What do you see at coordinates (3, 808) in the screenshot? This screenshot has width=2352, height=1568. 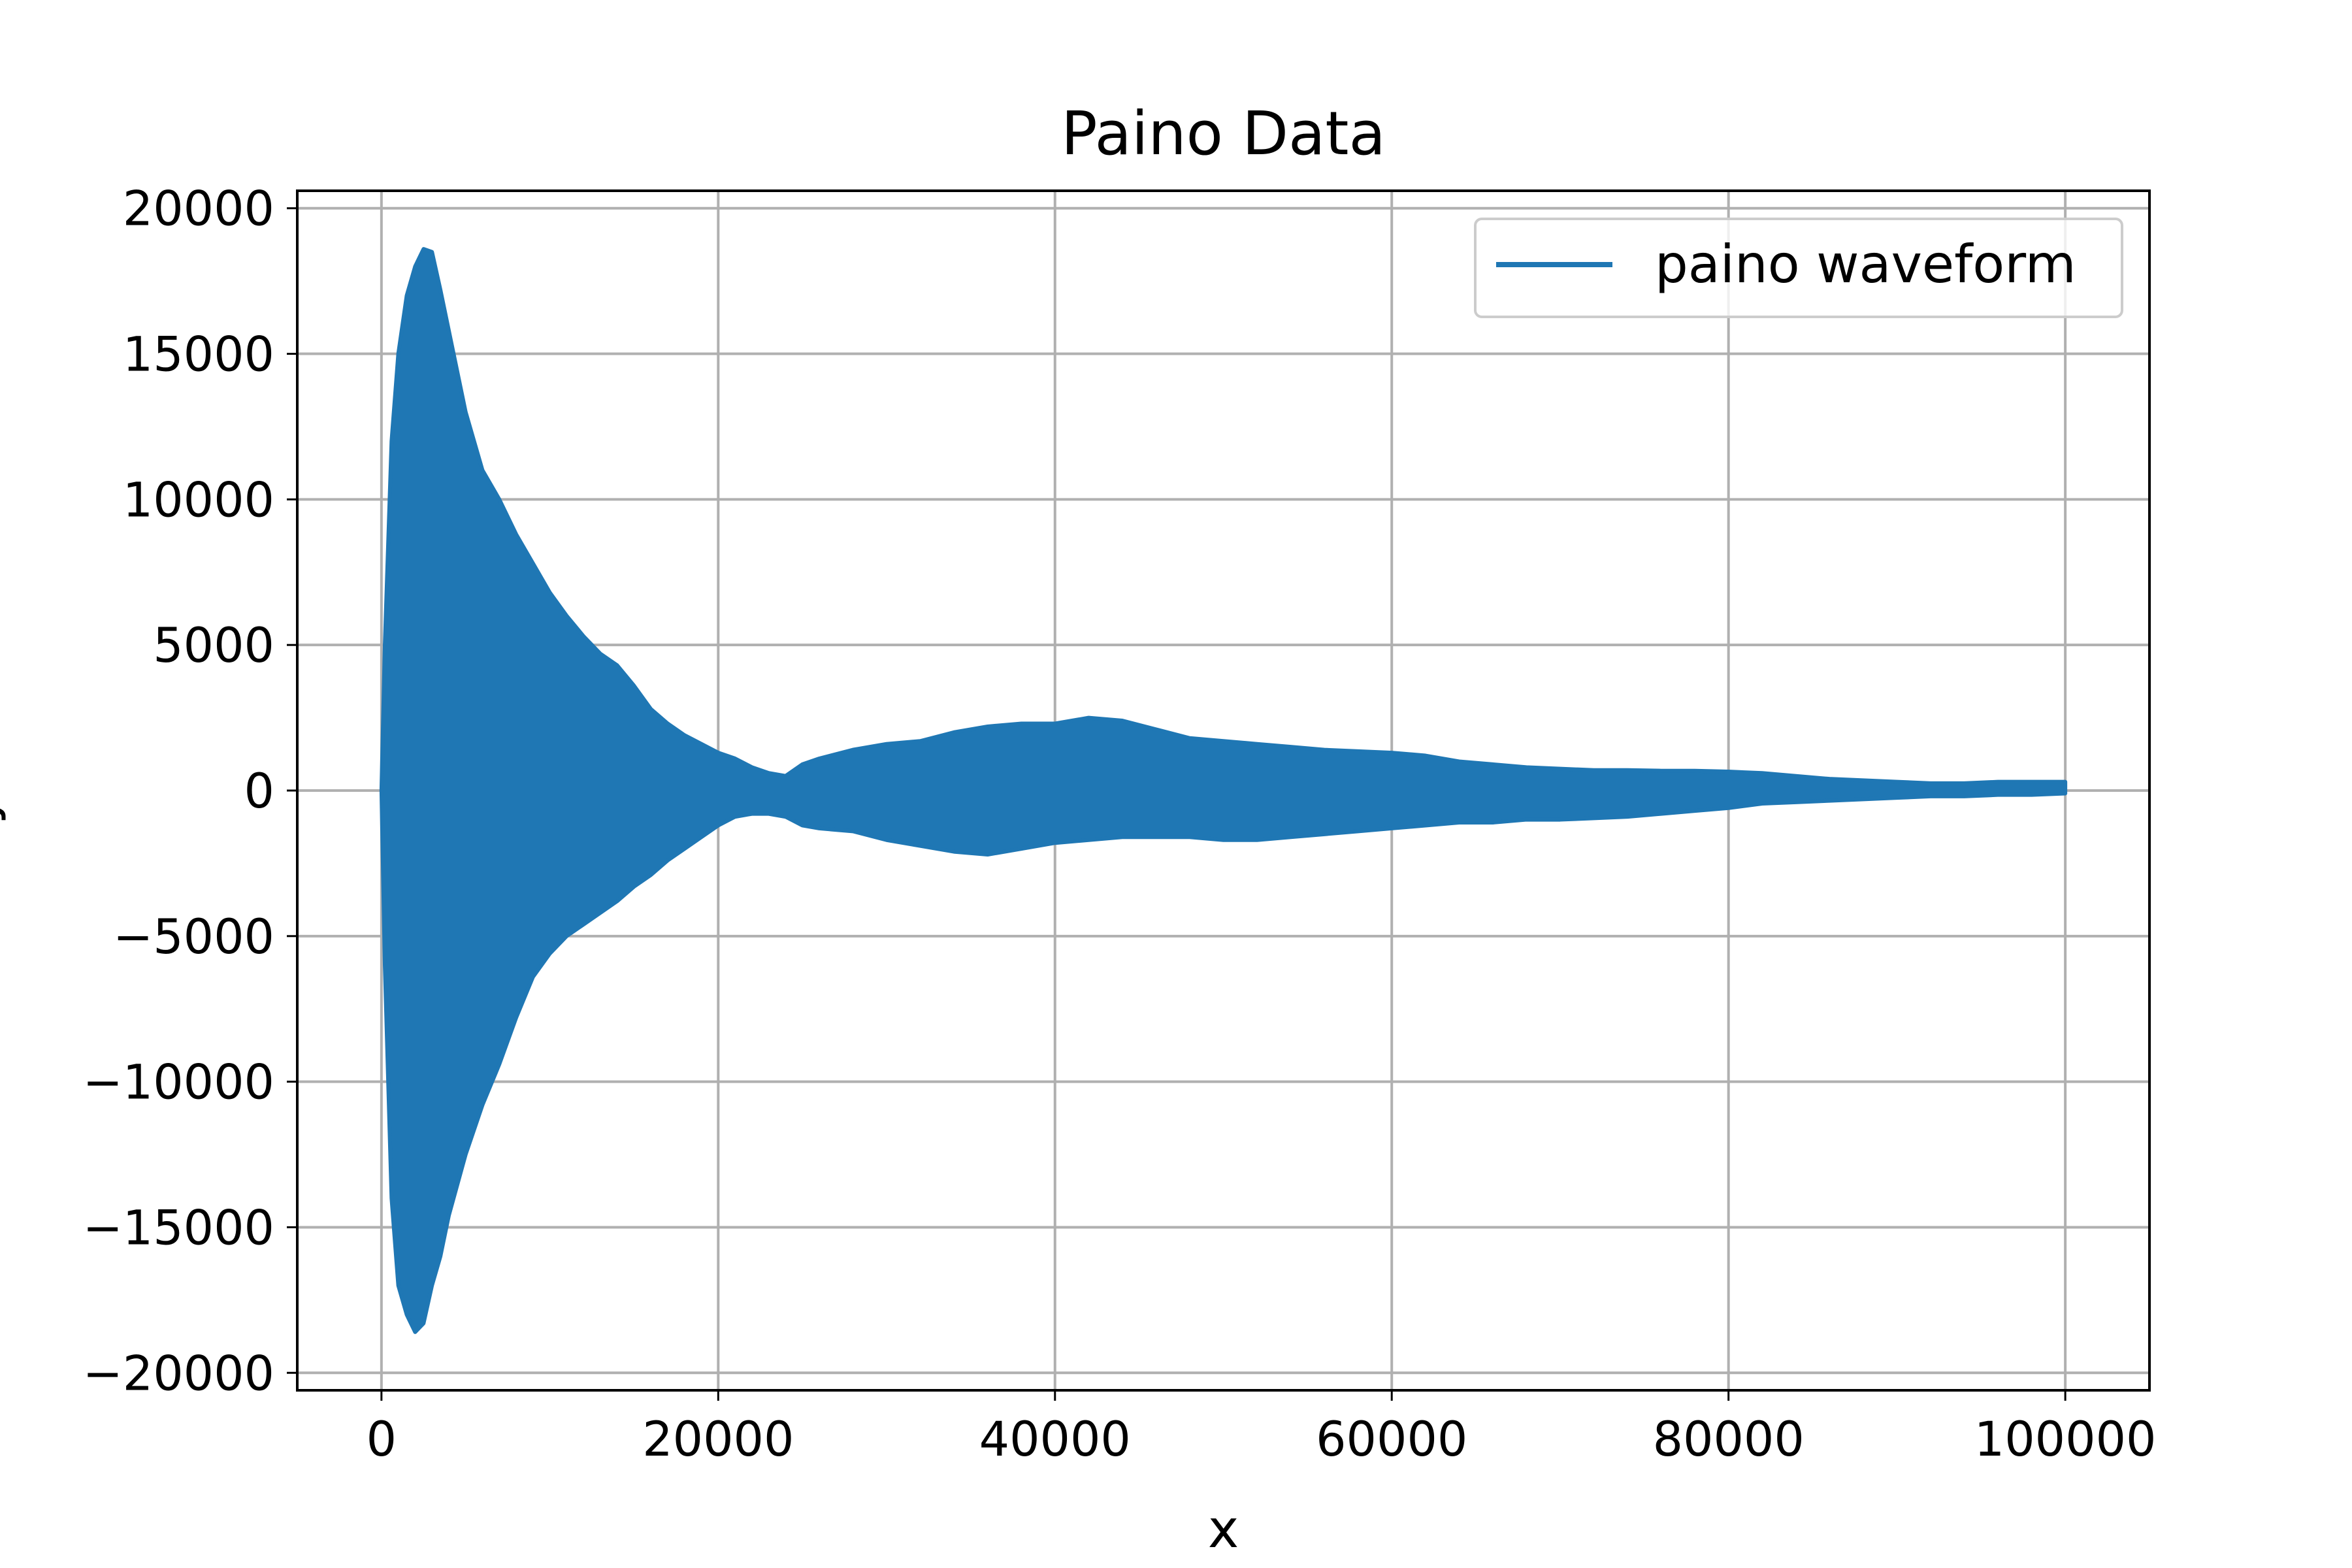 I see `y-axis-title: y` at bounding box center [3, 808].